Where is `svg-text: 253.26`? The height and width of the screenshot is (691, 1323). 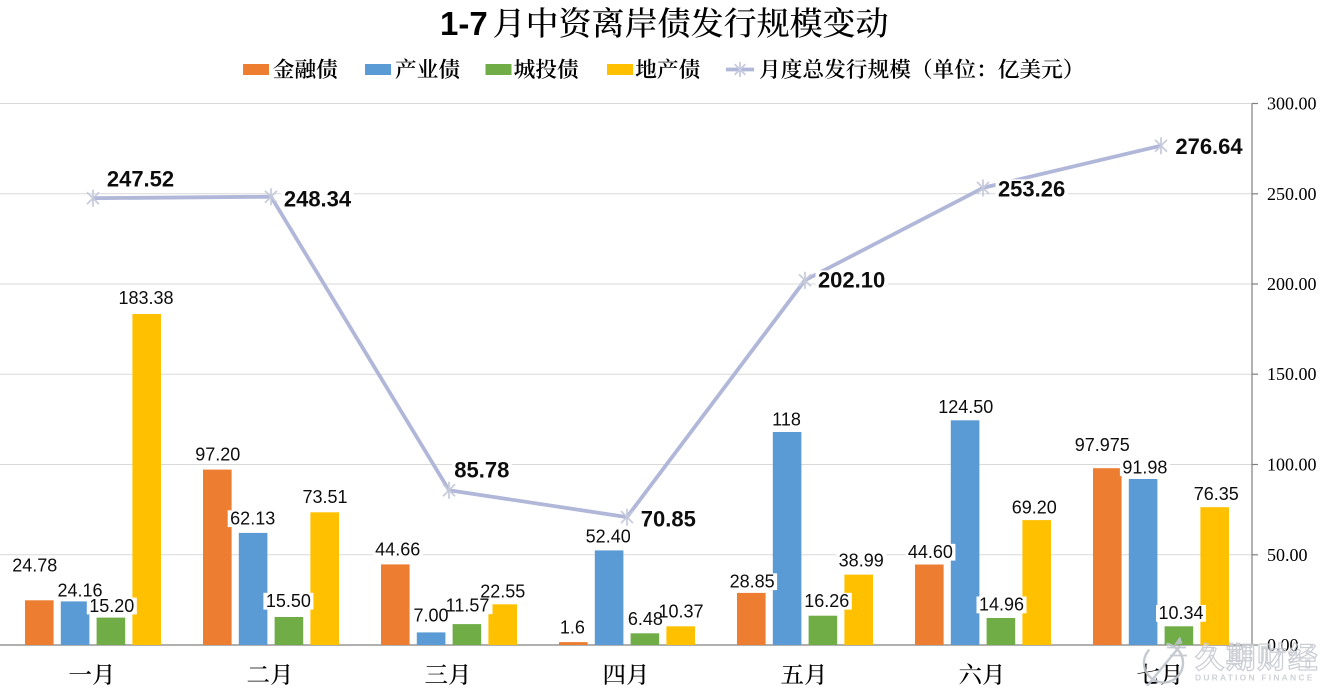
svg-text: 253.26 is located at coordinates (1031, 188).